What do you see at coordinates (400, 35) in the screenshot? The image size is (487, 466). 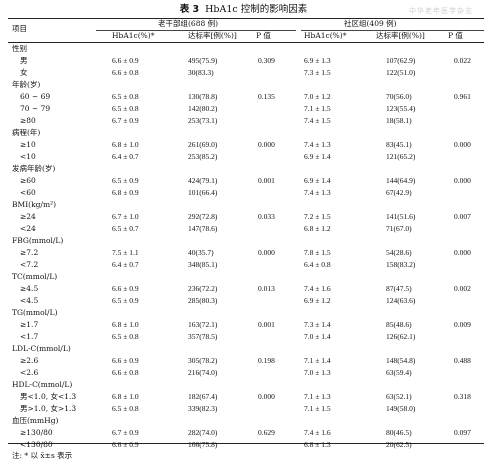 I see `g2-col-rate: 达标率[例(%)]` at bounding box center [400, 35].